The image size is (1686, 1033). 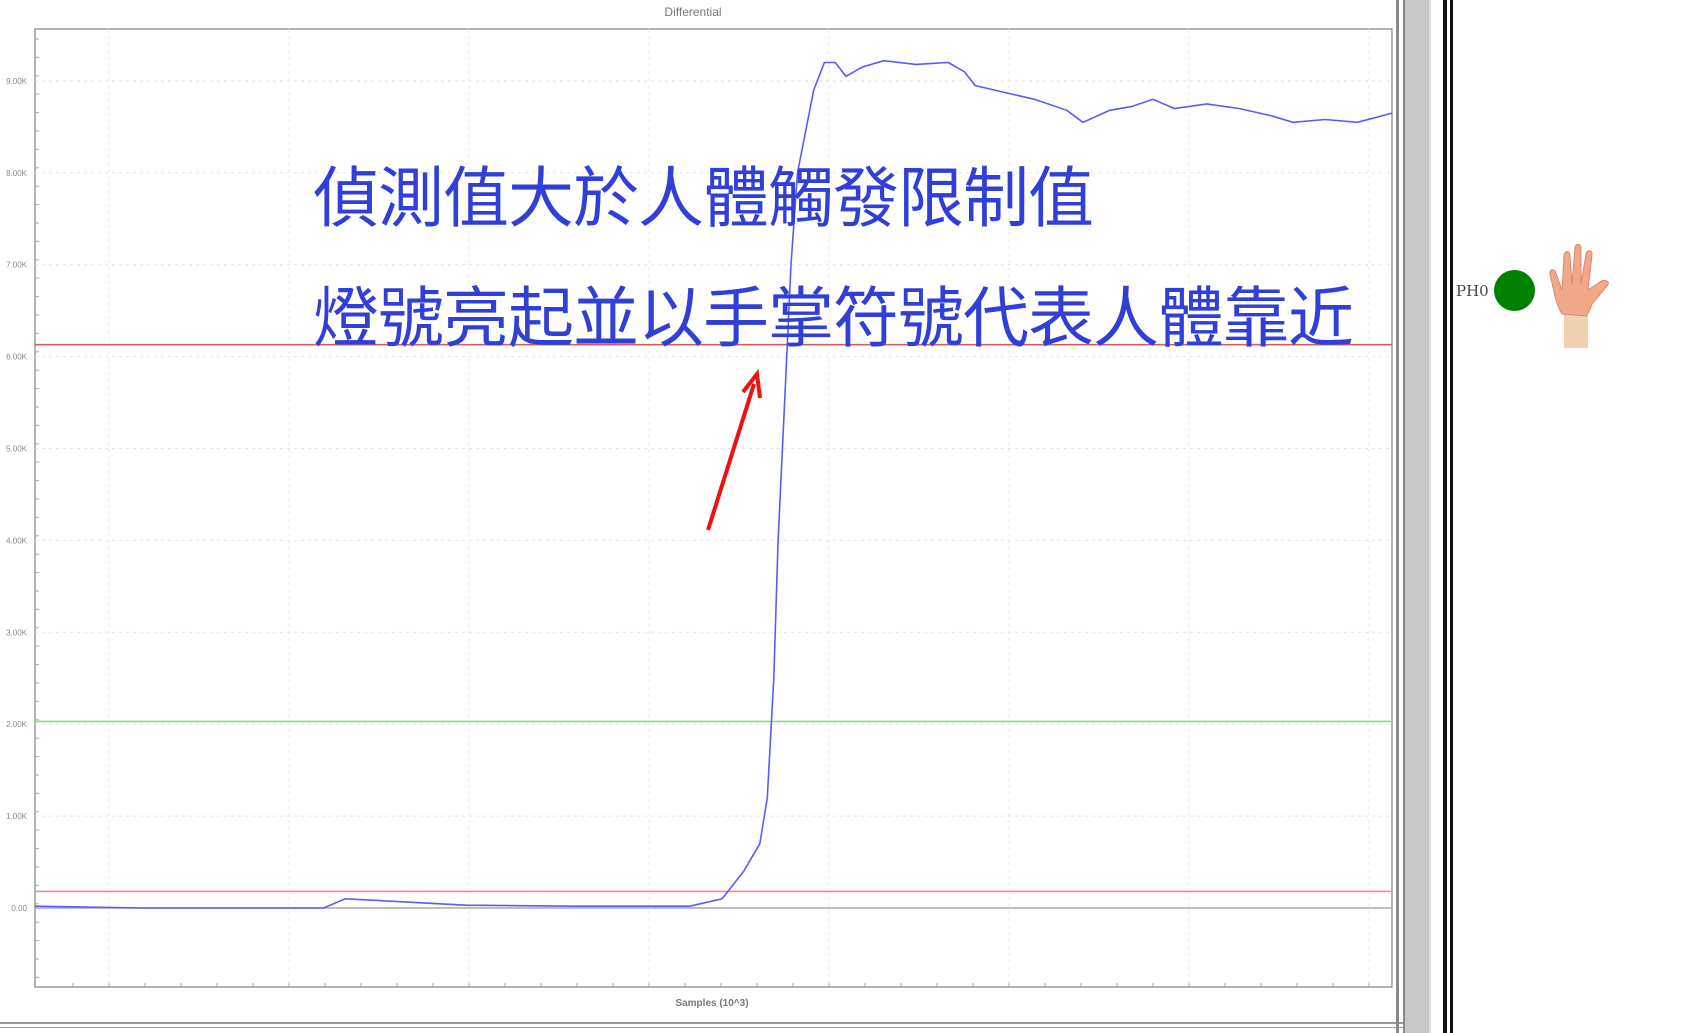 What do you see at coordinates (17, 724) in the screenshot?
I see `y-tick-label: 2.00K` at bounding box center [17, 724].